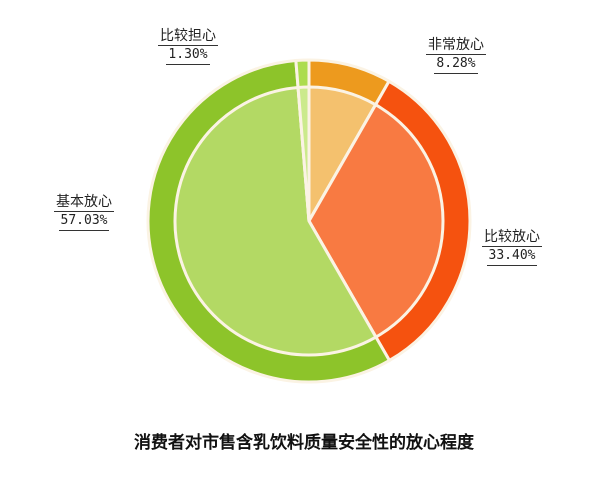  I want to click on slice-label-1: 比较放心 33.40%, so click(512, 247).